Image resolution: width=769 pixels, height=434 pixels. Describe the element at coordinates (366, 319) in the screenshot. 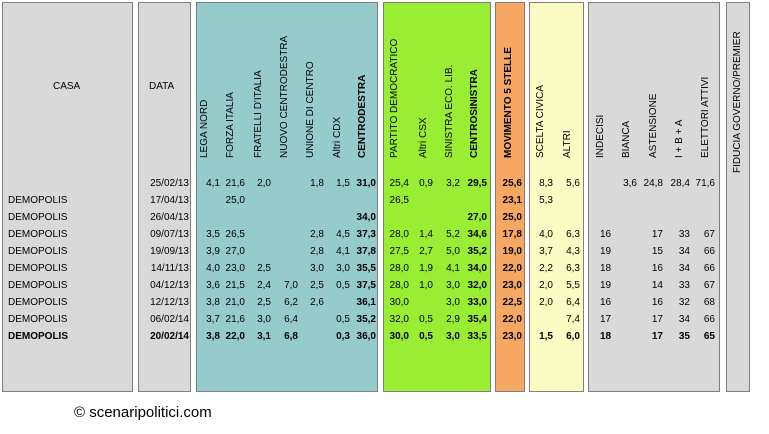

I see `cell-cdx: 35,2` at that location.